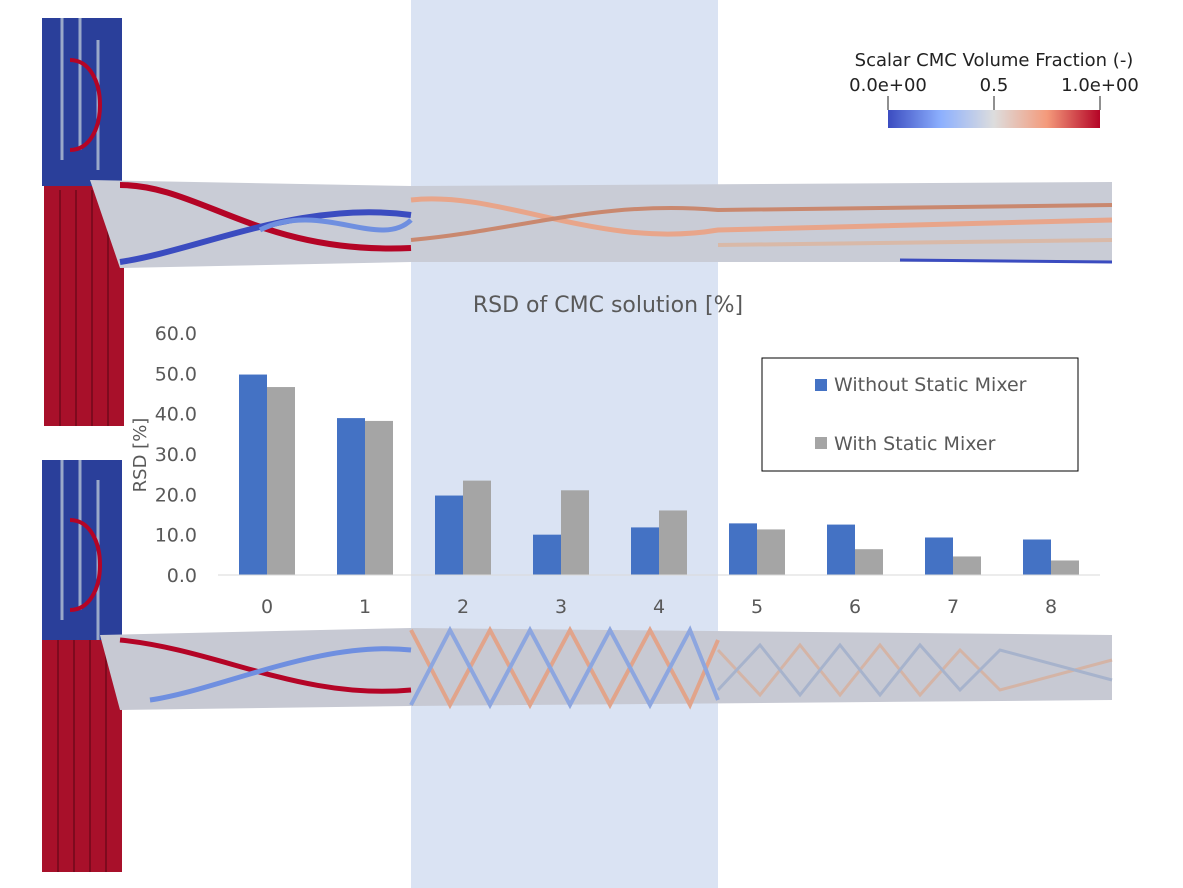 The image size is (1183, 888). What do you see at coordinates (888, 85) in the screenshot?
I see `colorbar-tick-min: 0.0e+00` at bounding box center [888, 85].